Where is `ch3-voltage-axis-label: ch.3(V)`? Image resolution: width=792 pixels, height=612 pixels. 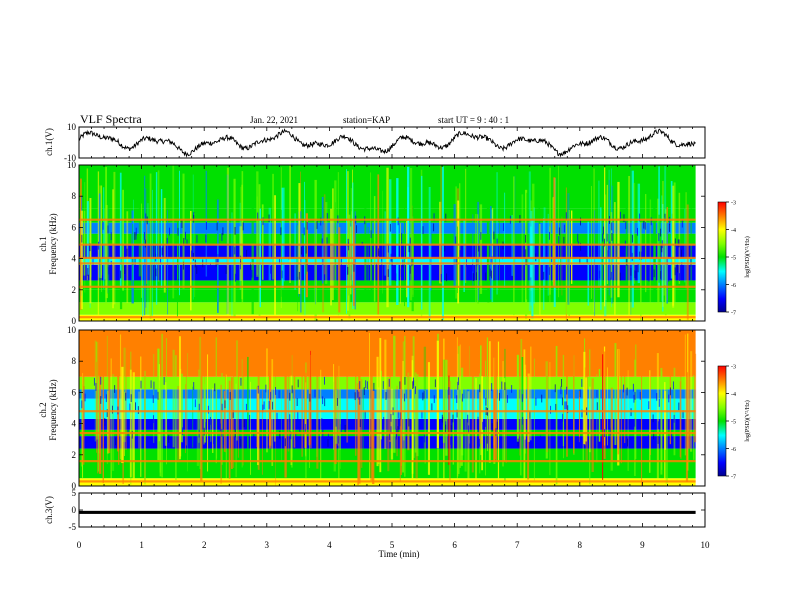
ch3-voltage-axis-label: ch.3(V) is located at coordinates (49, 510).